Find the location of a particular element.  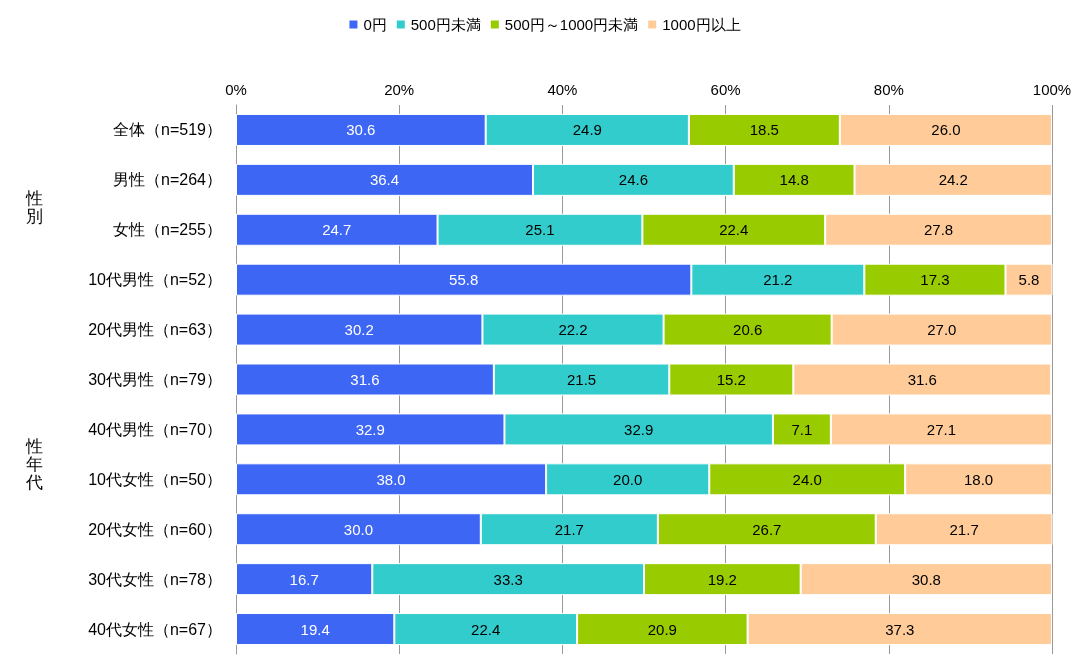

data-label: 25.1 is located at coordinates (540, 230).